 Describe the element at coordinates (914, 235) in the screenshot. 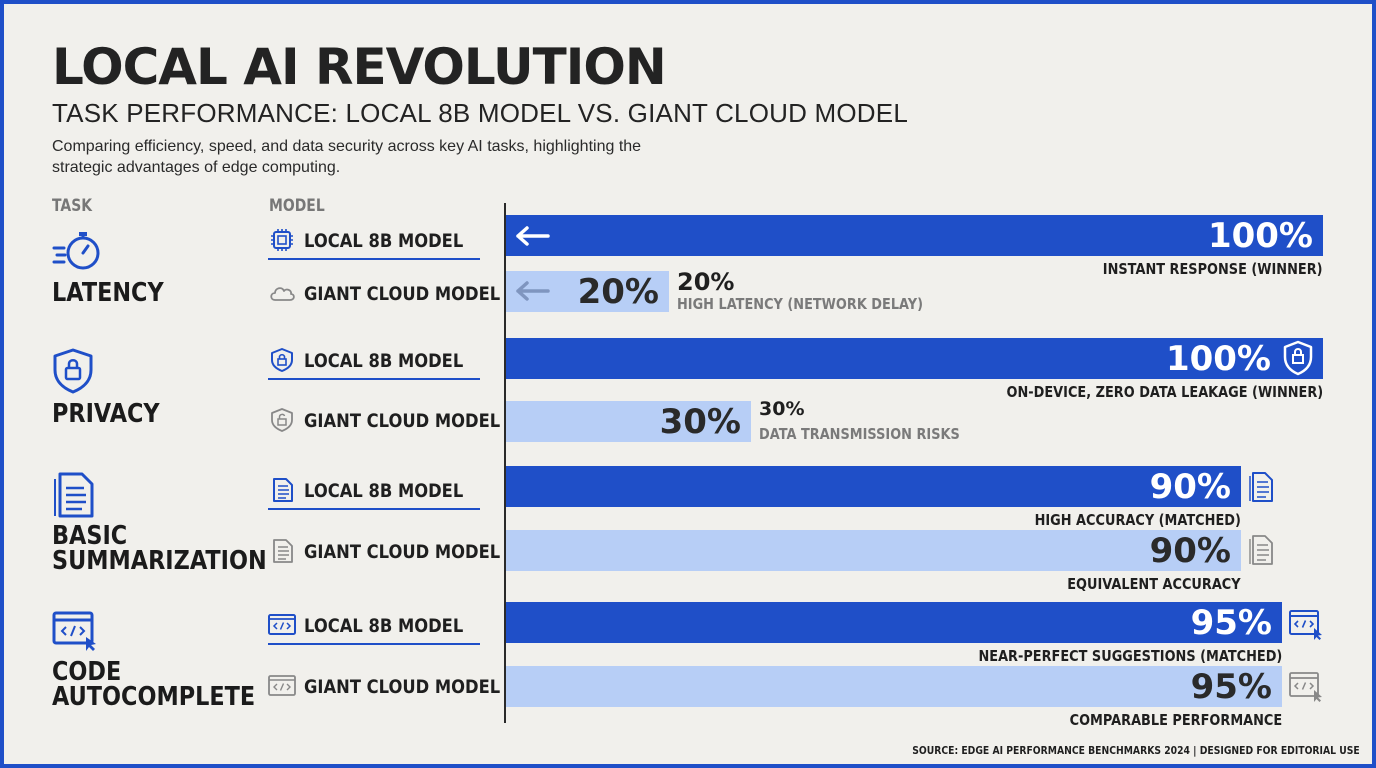

I see `bar-latency-local` at that location.